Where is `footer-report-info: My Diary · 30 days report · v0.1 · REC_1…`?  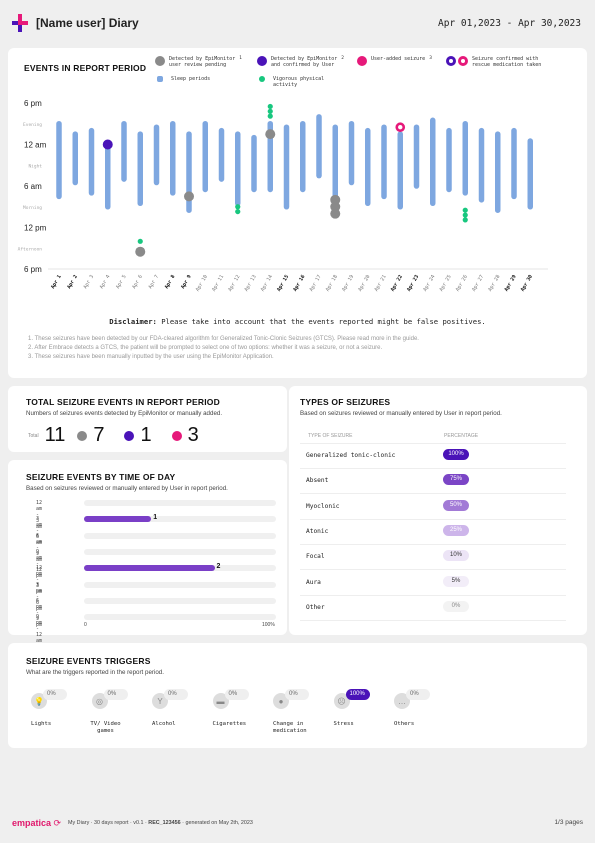 footer-report-info: My Diary · 30 days report · v0.1 · REC_1… is located at coordinates (160, 823).